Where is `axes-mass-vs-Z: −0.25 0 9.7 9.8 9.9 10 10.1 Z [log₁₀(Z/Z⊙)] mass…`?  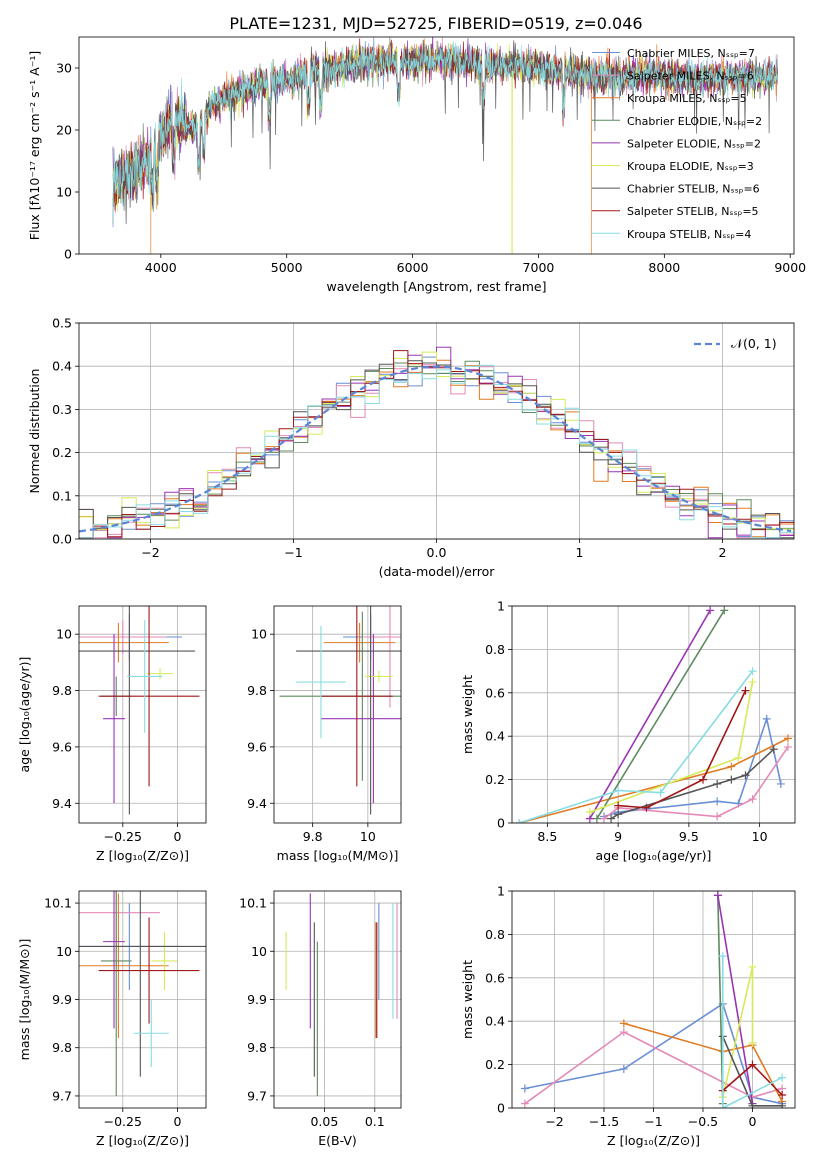
axes-mass-vs-Z: −0.25 0 9.7 9.8 9.9 10 10.1 Z [log₁₀(Z/Z⊙)] mass… is located at coordinates (112, 1019).